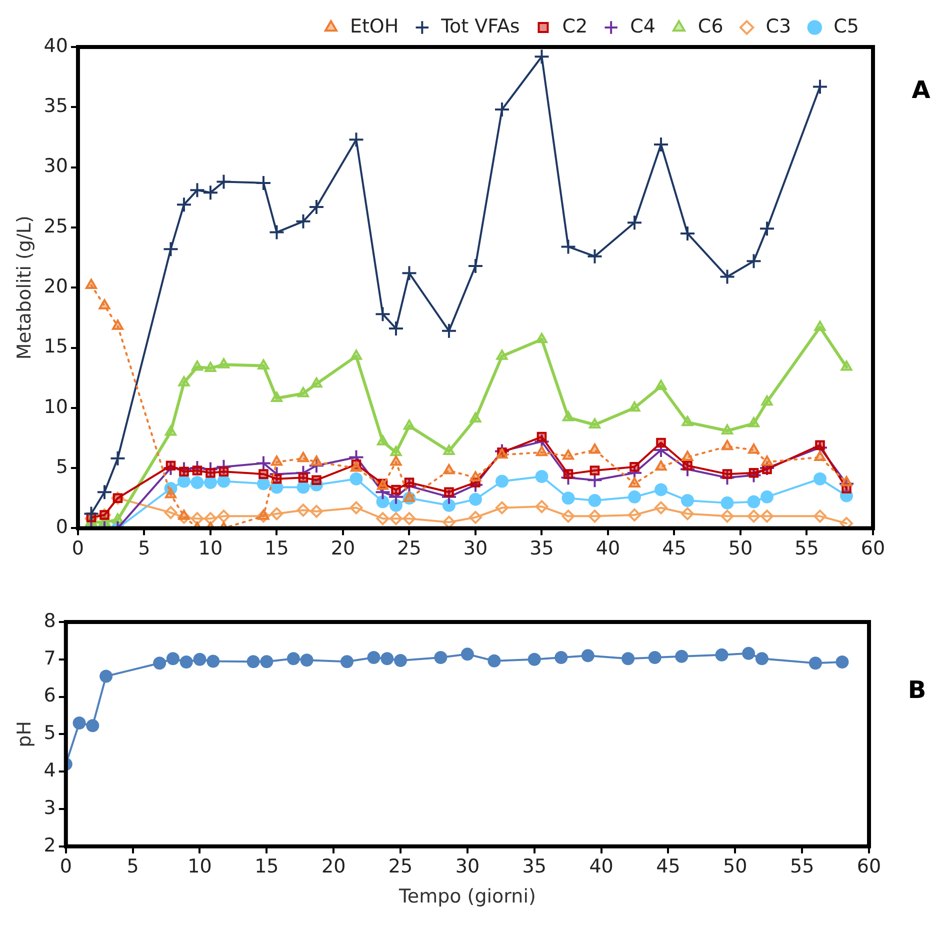 This screenshot has height=945, width=931. I want to click on legend-label: Tot VFAs, so click(480, 26).